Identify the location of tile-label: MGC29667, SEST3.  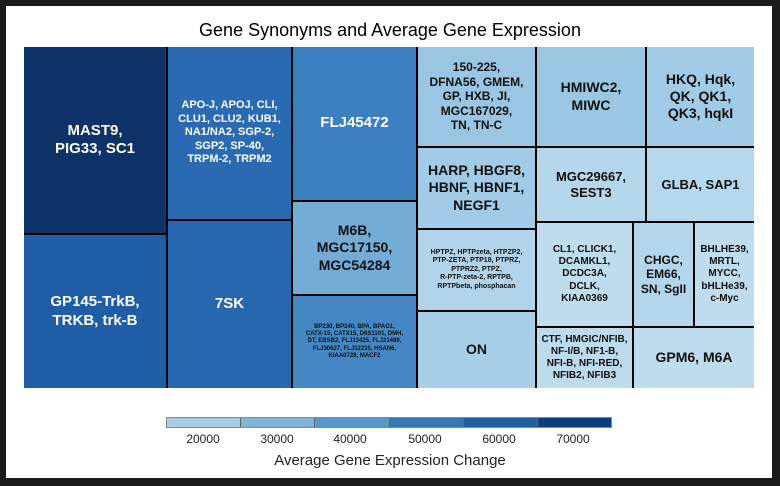
(591, 184).